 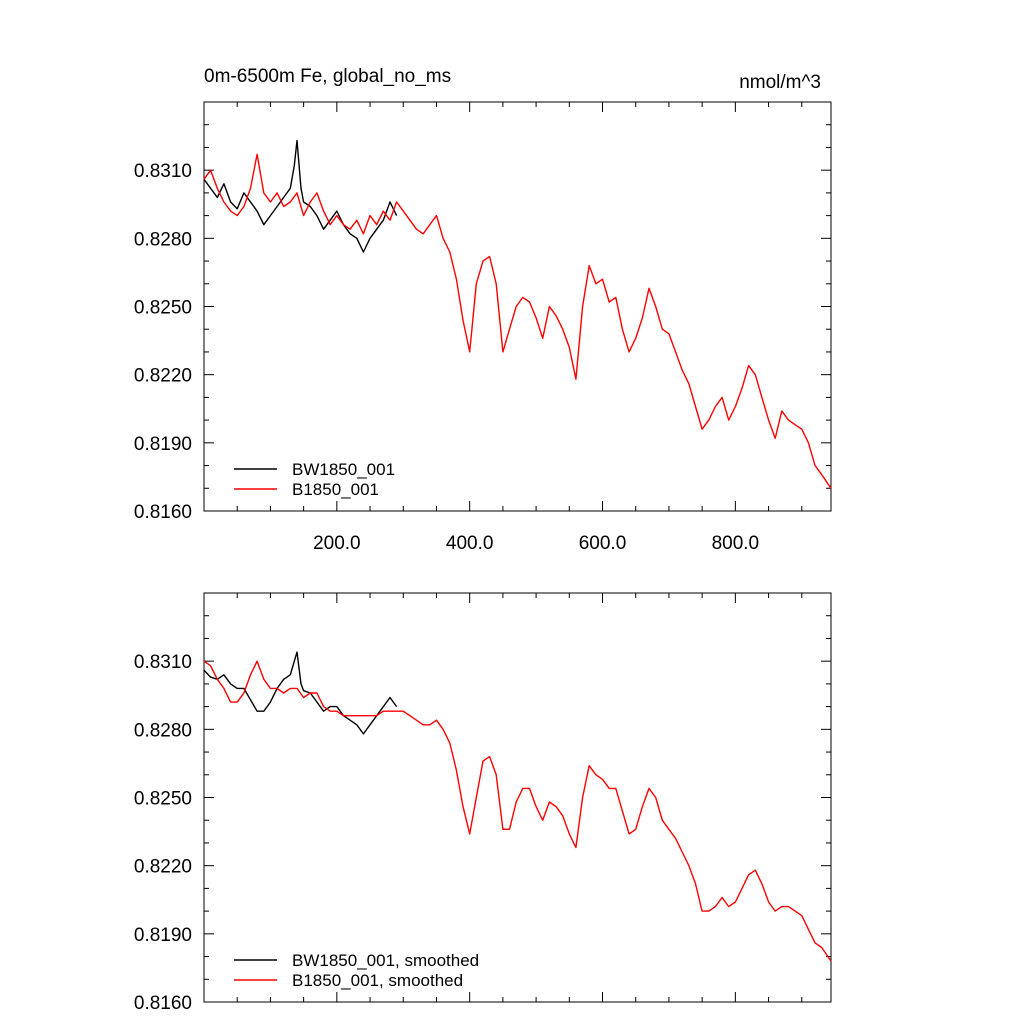 I want to click on legend-label: B1850_001, so click(x=335, y=489).